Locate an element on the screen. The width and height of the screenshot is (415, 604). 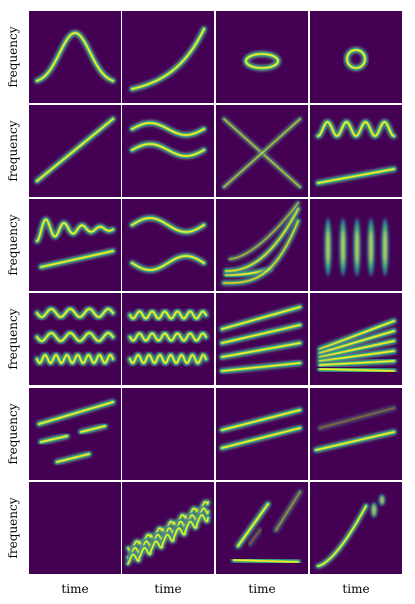
spectrogram-panel-r4-c4 is located at coordinates (356, 339).